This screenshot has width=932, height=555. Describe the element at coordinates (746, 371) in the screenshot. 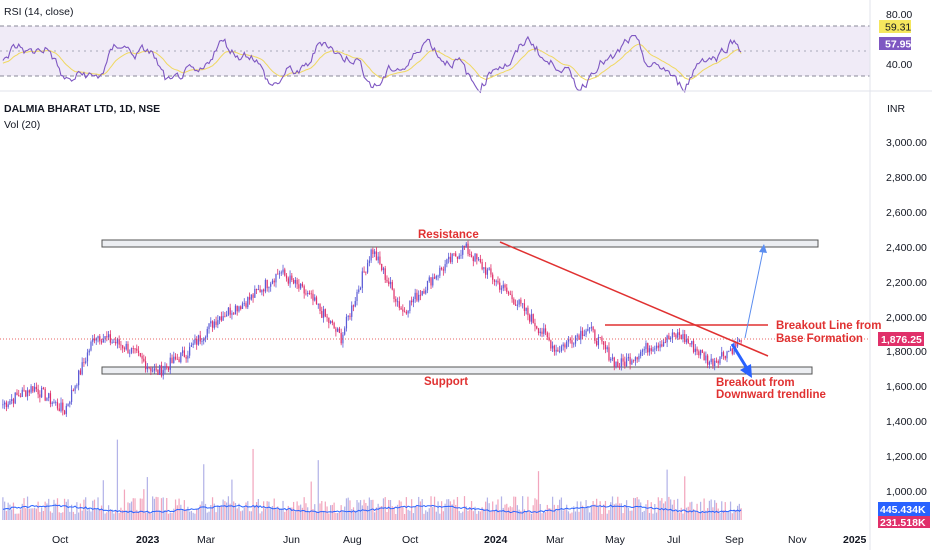

I see `breakout-arrow-head` at that location.